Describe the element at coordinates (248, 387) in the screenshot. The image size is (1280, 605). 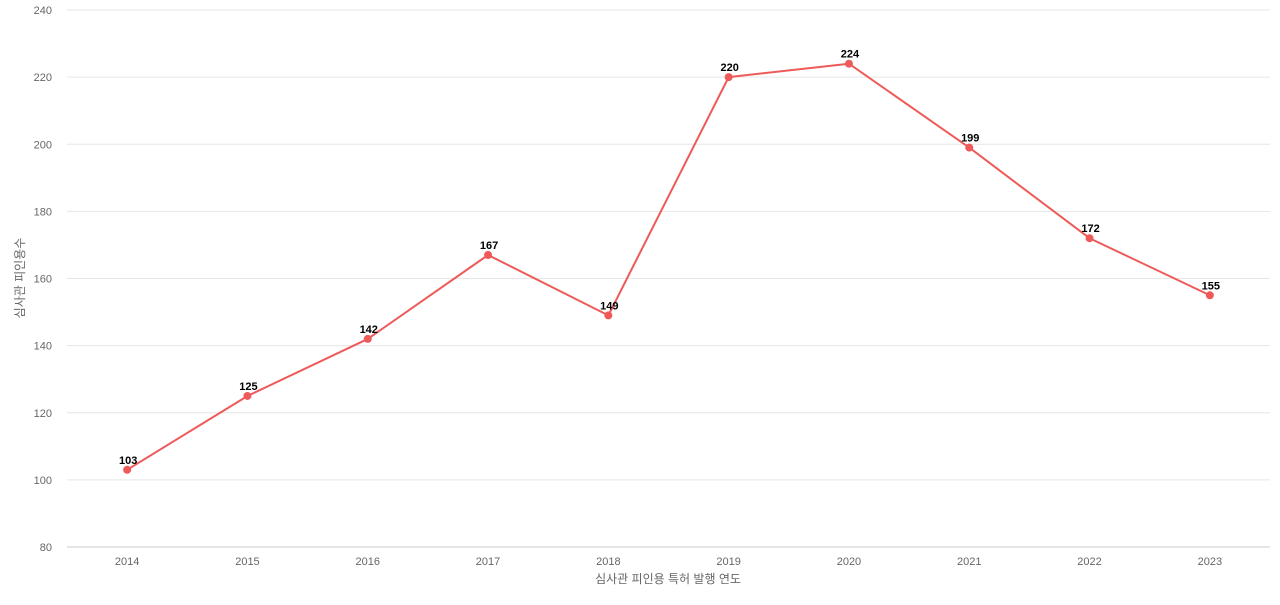
I see `data-label: 125` at that location.